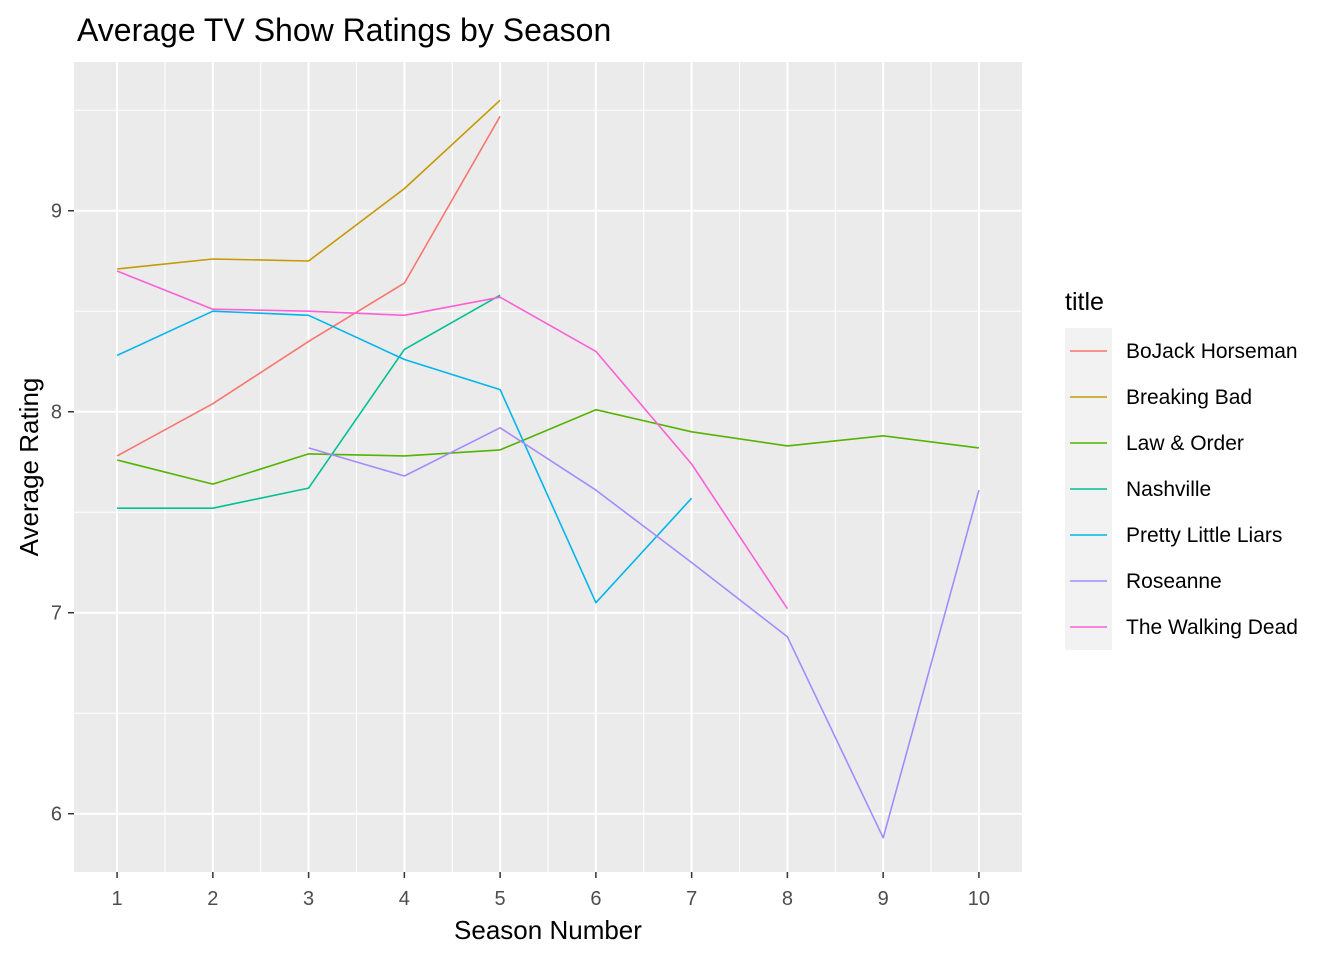 The width and height of the screenshot is (1344, 965). Describe the element at coordinates (1185, 443) in the screenshot. I see `legend-label-law-order: Law & Order` at that location.